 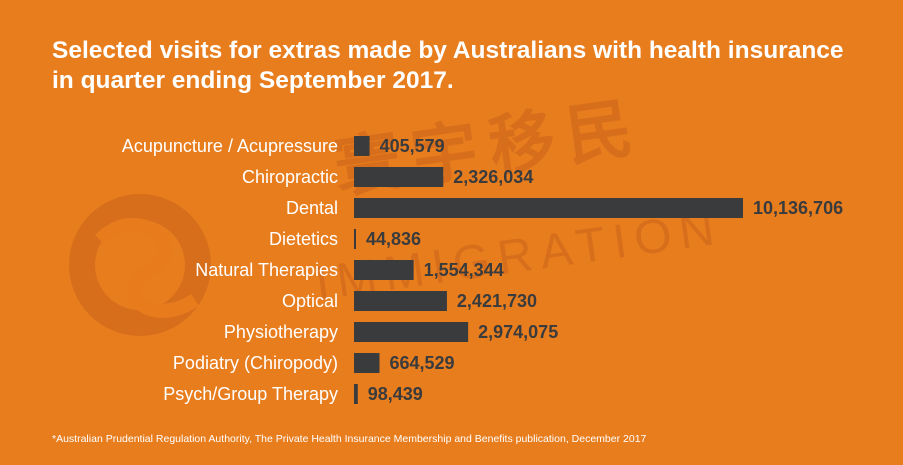 I want to click on category-label: Acupuncture / Acupressure, so click(x=230, y=146).